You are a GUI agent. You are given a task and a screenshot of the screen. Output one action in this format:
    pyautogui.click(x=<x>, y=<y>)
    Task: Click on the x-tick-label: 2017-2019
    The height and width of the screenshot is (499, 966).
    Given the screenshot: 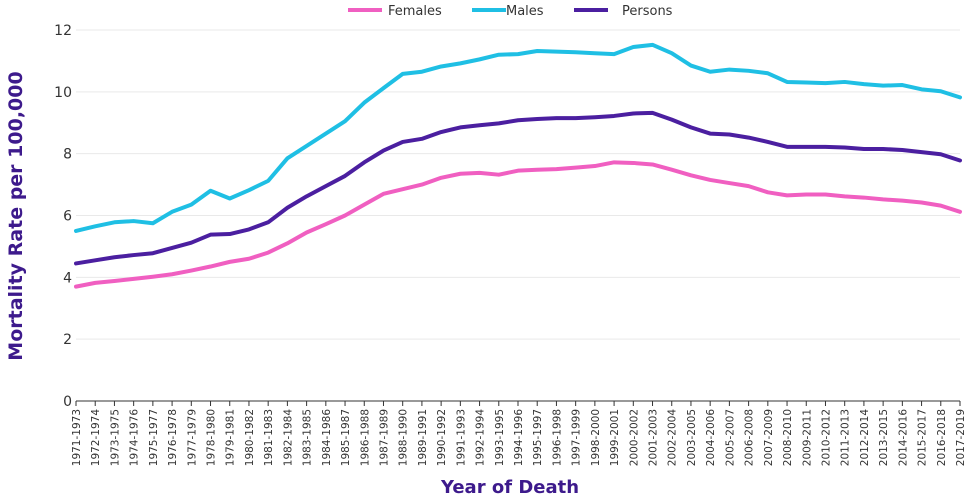 What is the action you would take?
    pyautogui.click(x=960, y=437)
    